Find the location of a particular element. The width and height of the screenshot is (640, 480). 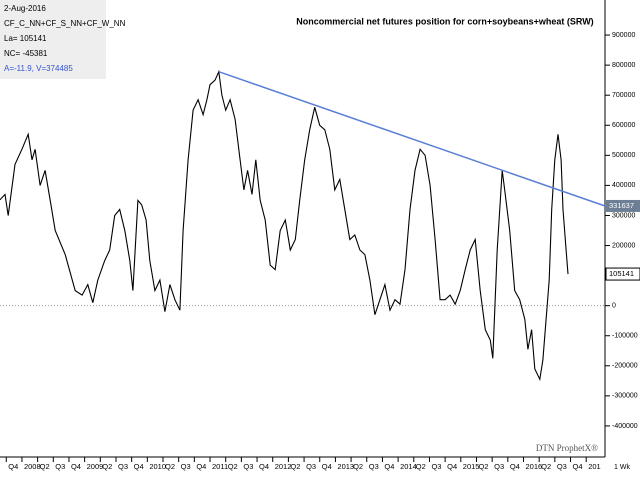

y-tick-label: -100000 is located at coordinates (625, 336).